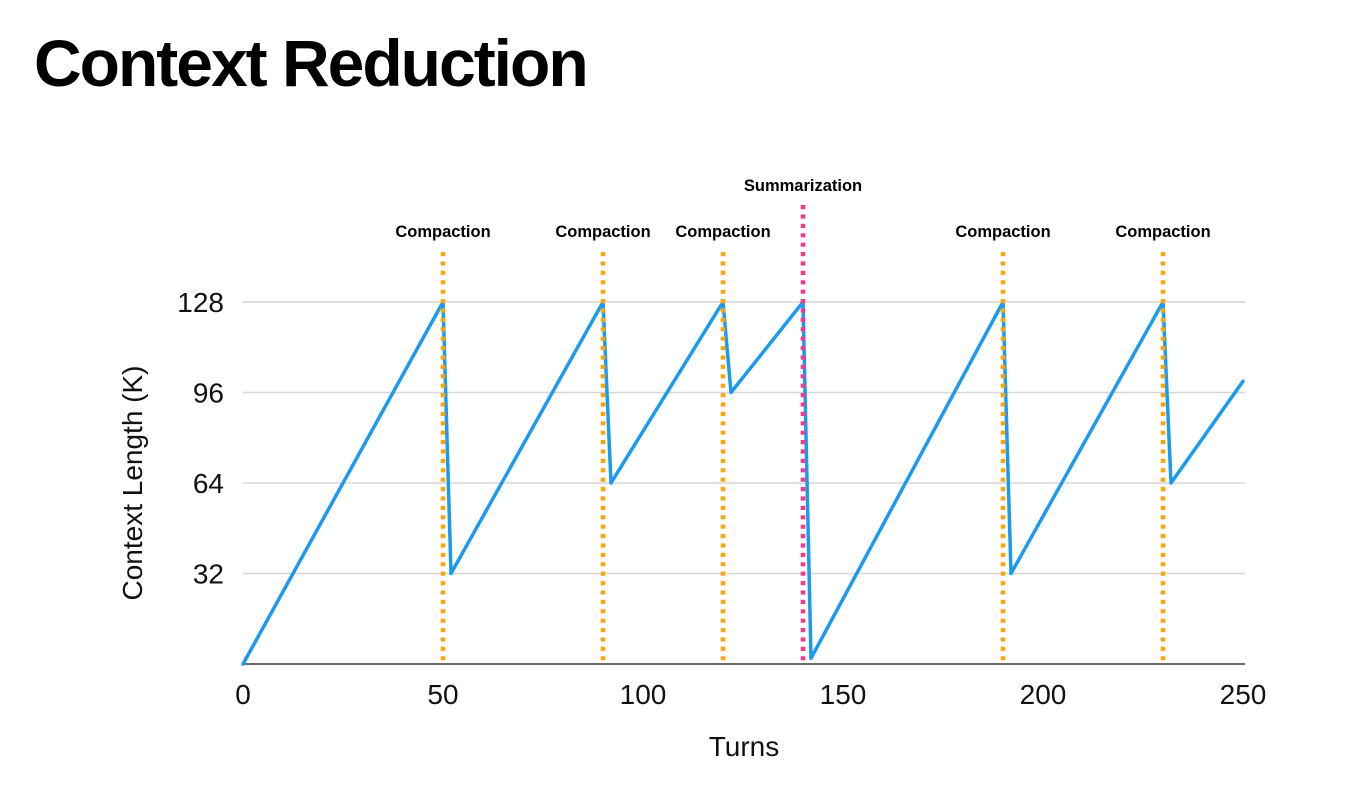 The width and height of the screenshot is (1350, 802). What do you see at coordinates (643, 694) in the screenshot?
I see `x-tick-label-100: 100` at bounding box center [643, 694].